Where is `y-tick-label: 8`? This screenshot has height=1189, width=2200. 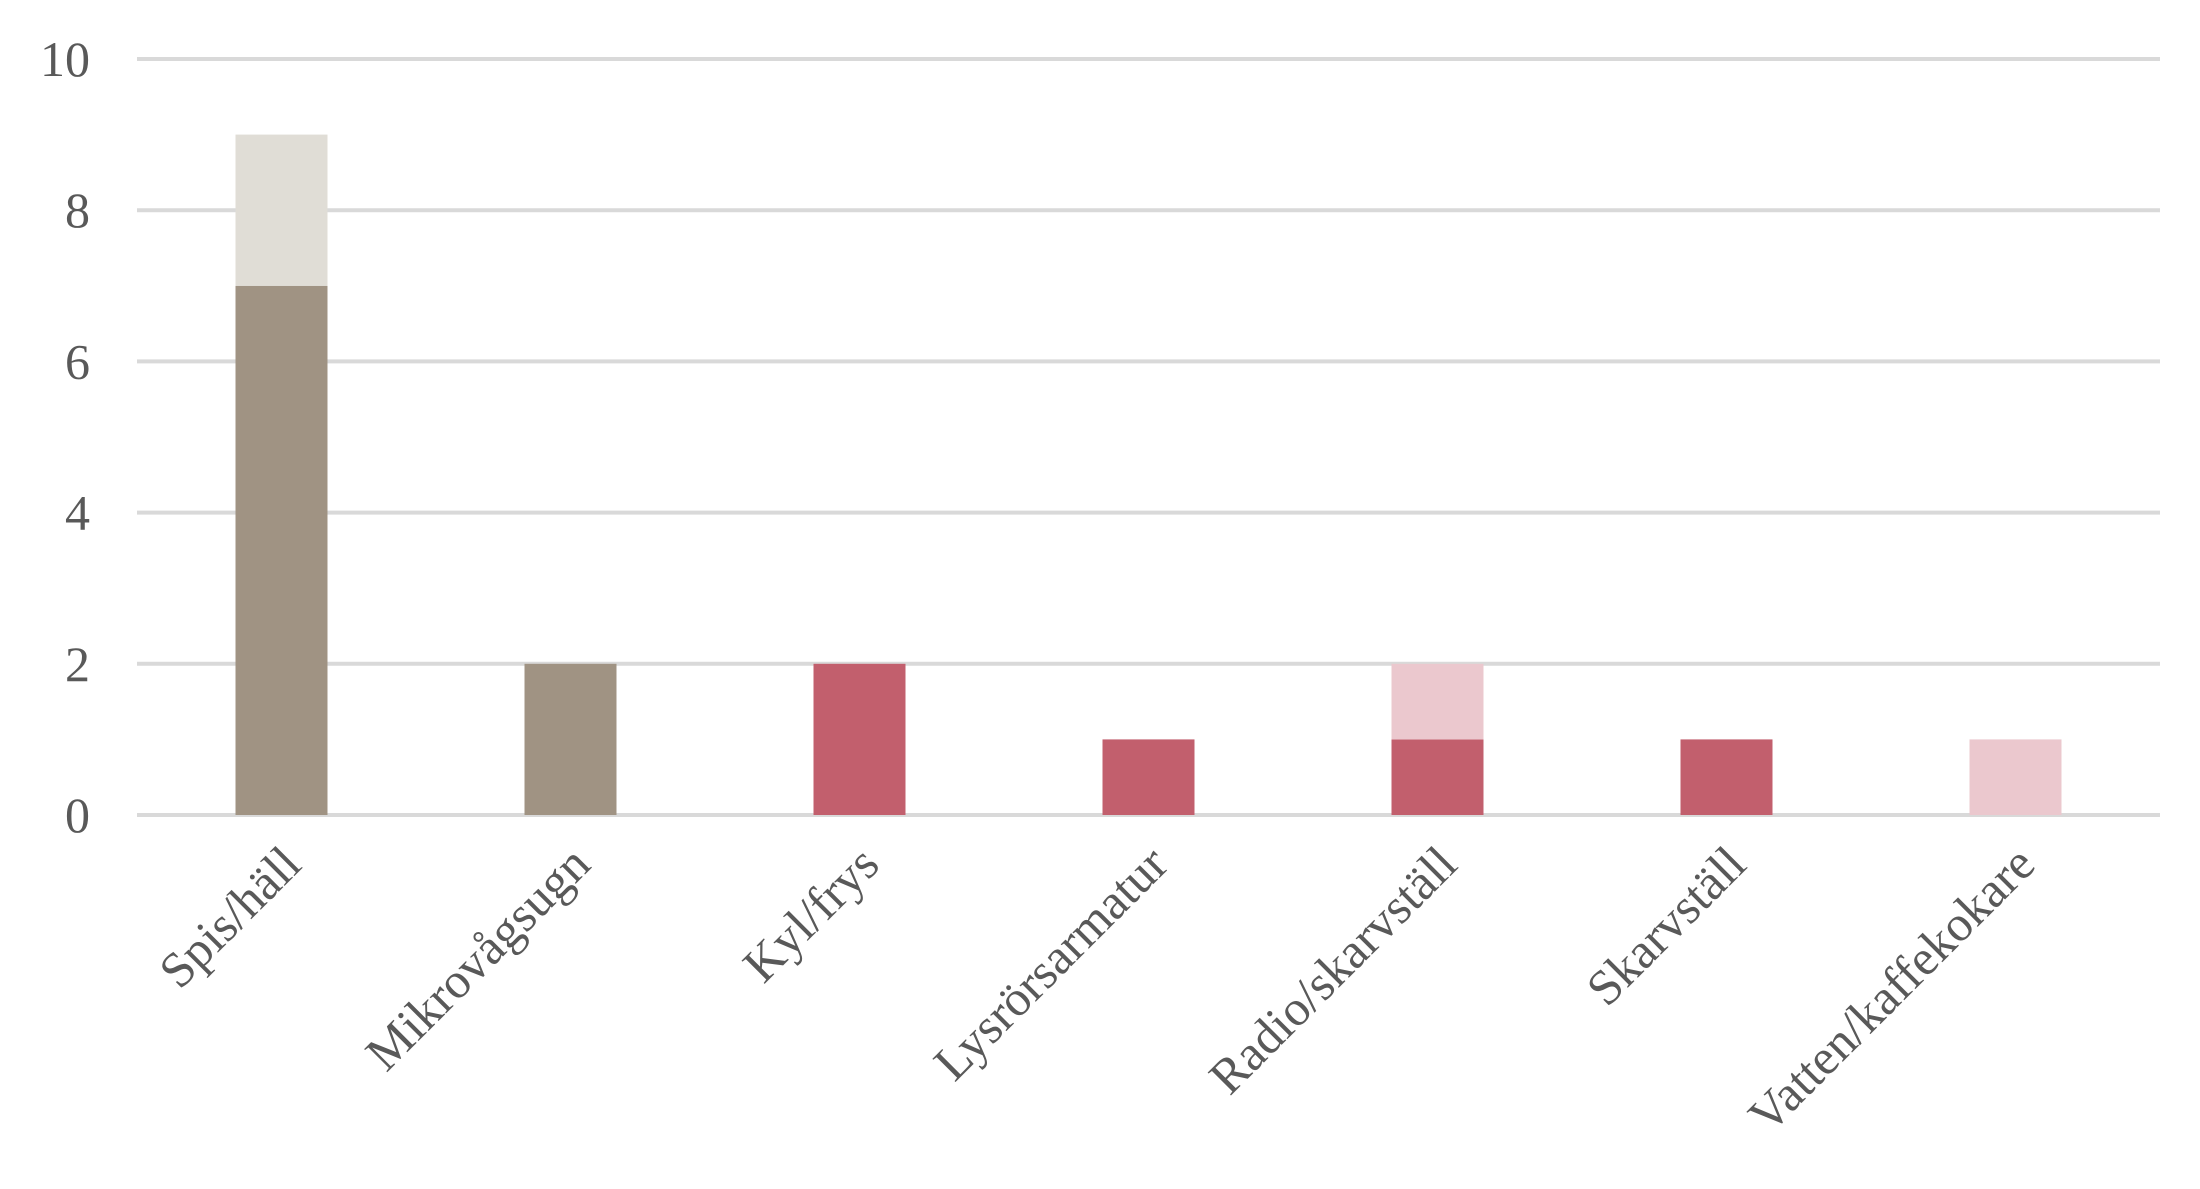 y-tick-label: 8 is located at coordinates (77, 210).